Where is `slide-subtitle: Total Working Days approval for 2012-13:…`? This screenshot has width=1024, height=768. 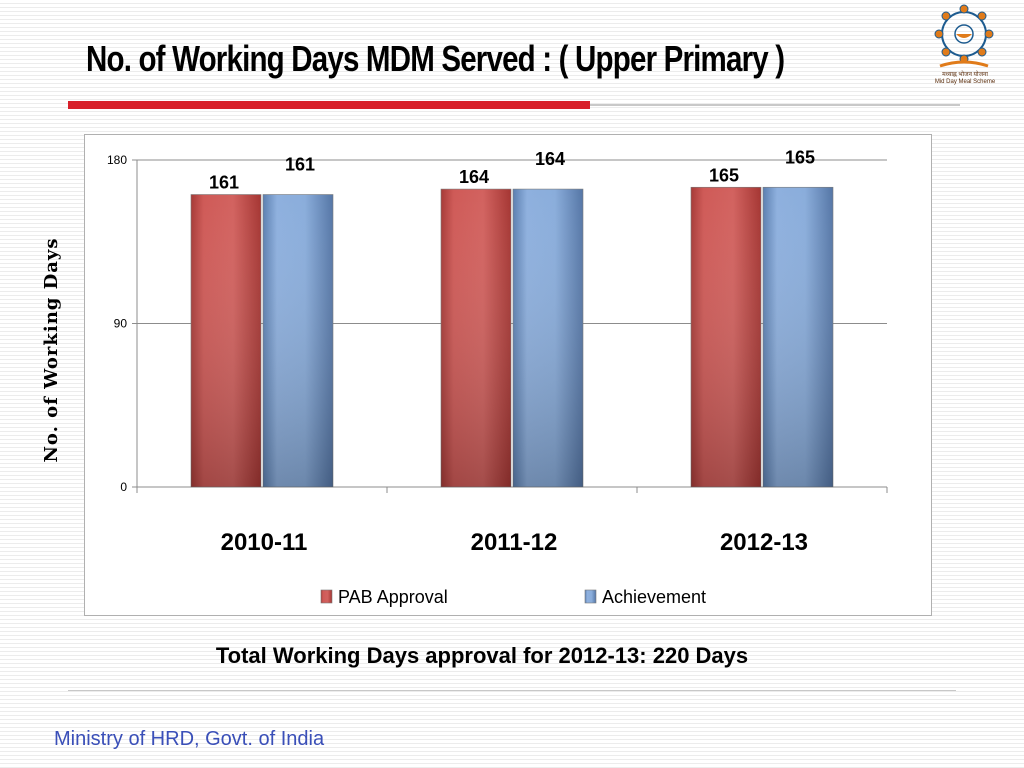
slide-subtitle: Total Working Days approval for 2012-13:… is located at coordinates (482, 655).